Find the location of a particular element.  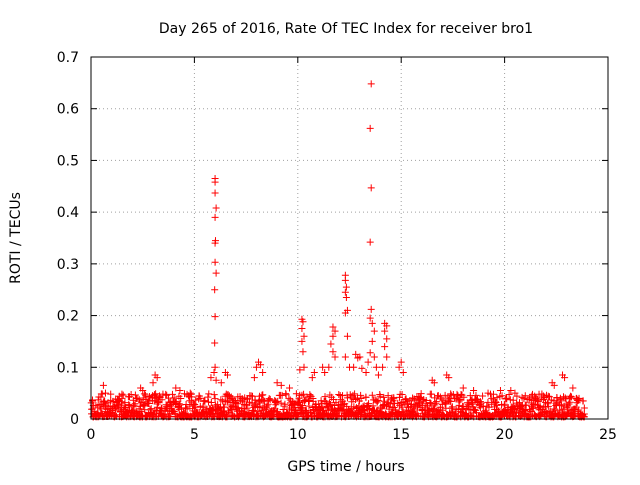

y-axis-label: ROTI / TECUs is located at coordinates (16, 238).